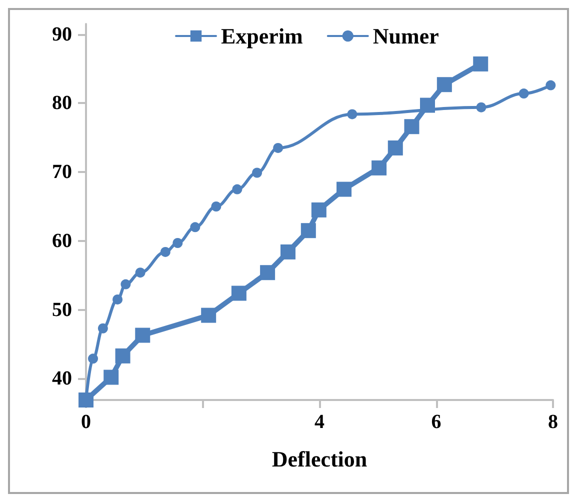 The image size is (579, 504). Describe the element at coordinates (436, 422) in the screenshot. I see `x-tick-label: 6` at that location.